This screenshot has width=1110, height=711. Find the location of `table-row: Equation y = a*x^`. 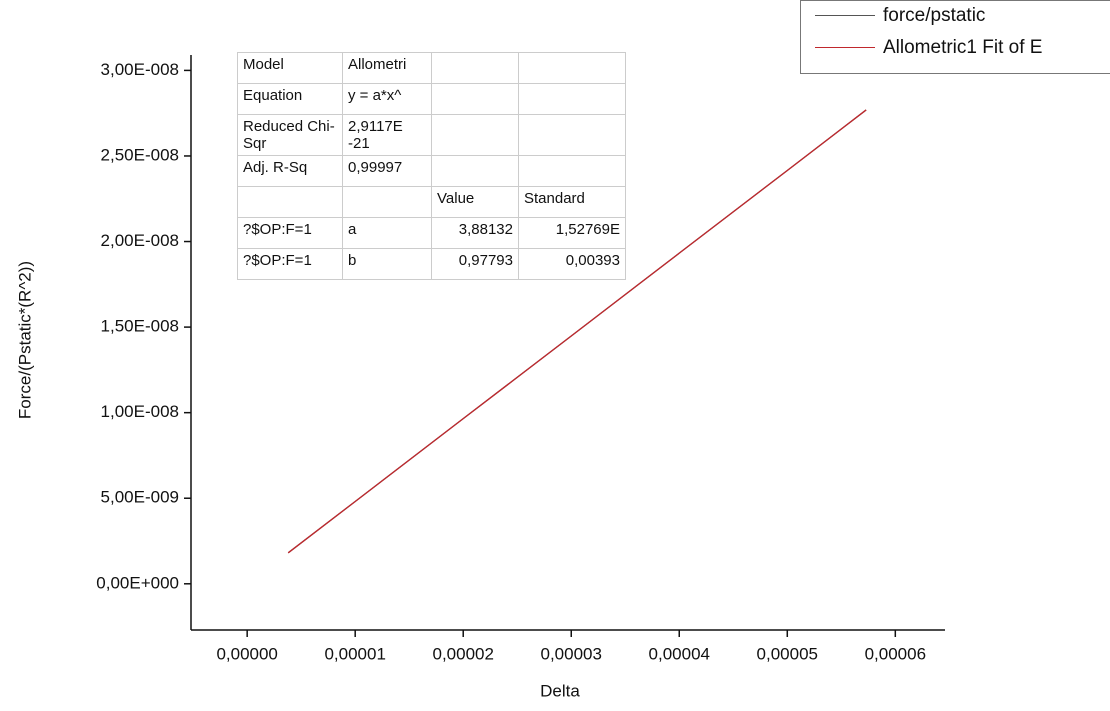

table-row: Equation y = a*x^ is located at coordinates (431, 99).